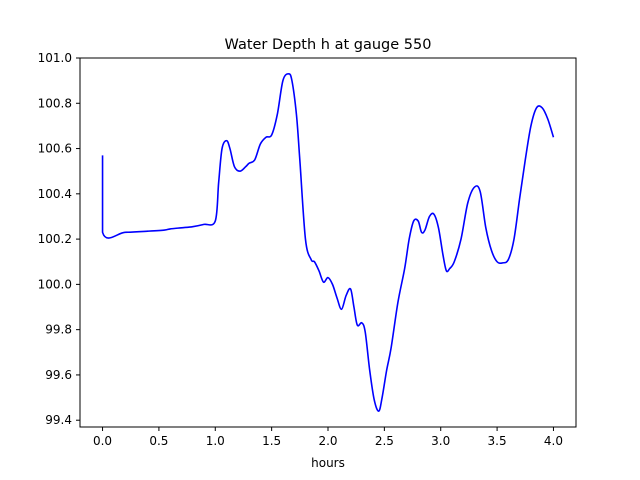 This screenshot has height=480, width=640. I want to click on x-tick-label: 3.0, so click(440, 441).